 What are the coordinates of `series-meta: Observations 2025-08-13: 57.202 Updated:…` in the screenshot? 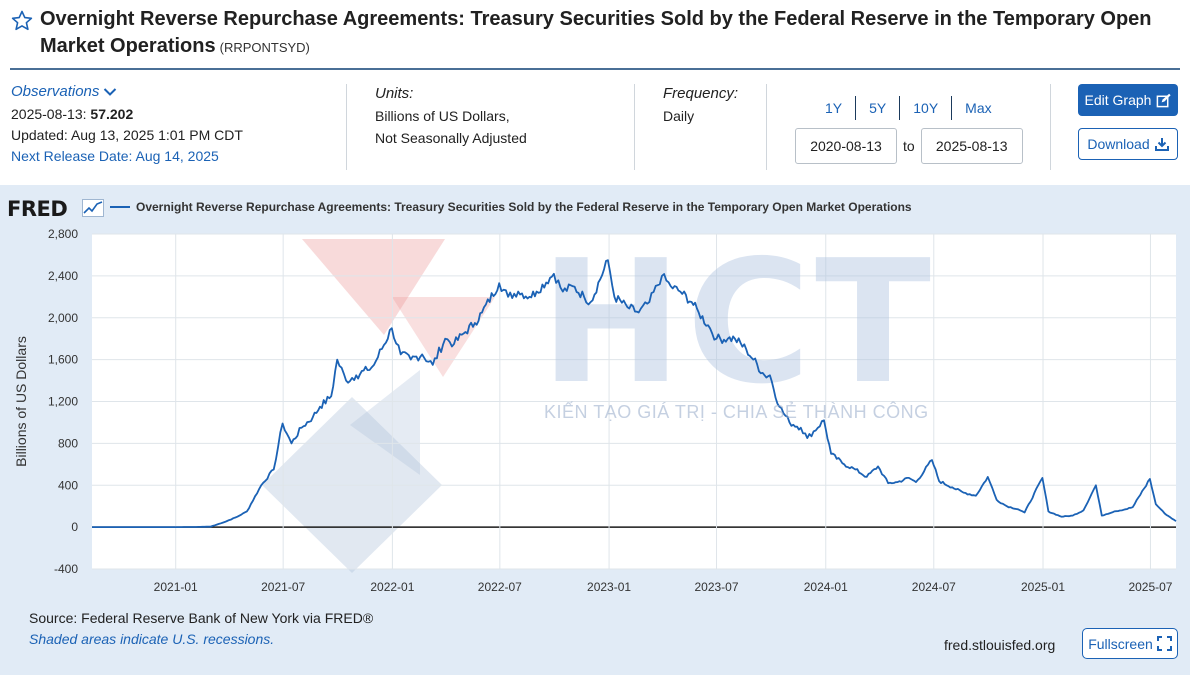 It's located at (600, 130).